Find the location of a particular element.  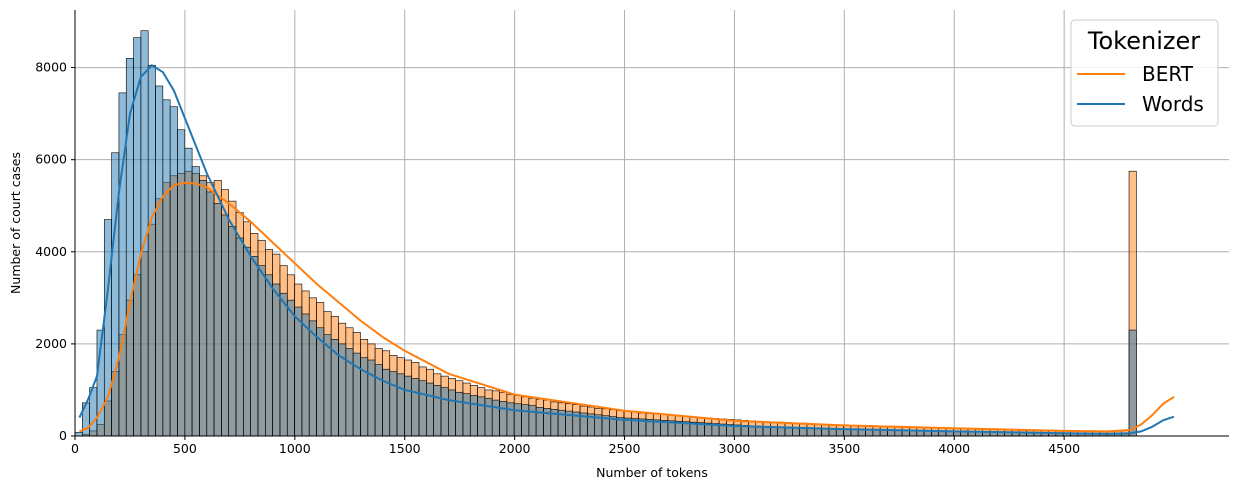

x-tick-label: 4500 is located at coordinates (1064, 448).